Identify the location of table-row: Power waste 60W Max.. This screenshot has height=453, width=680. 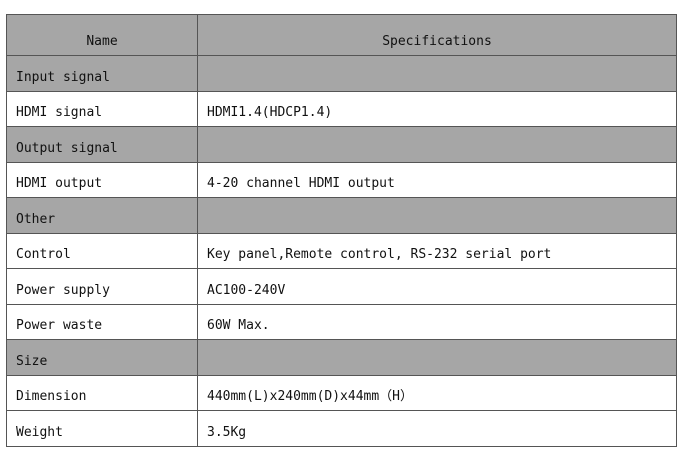
(341, 321).